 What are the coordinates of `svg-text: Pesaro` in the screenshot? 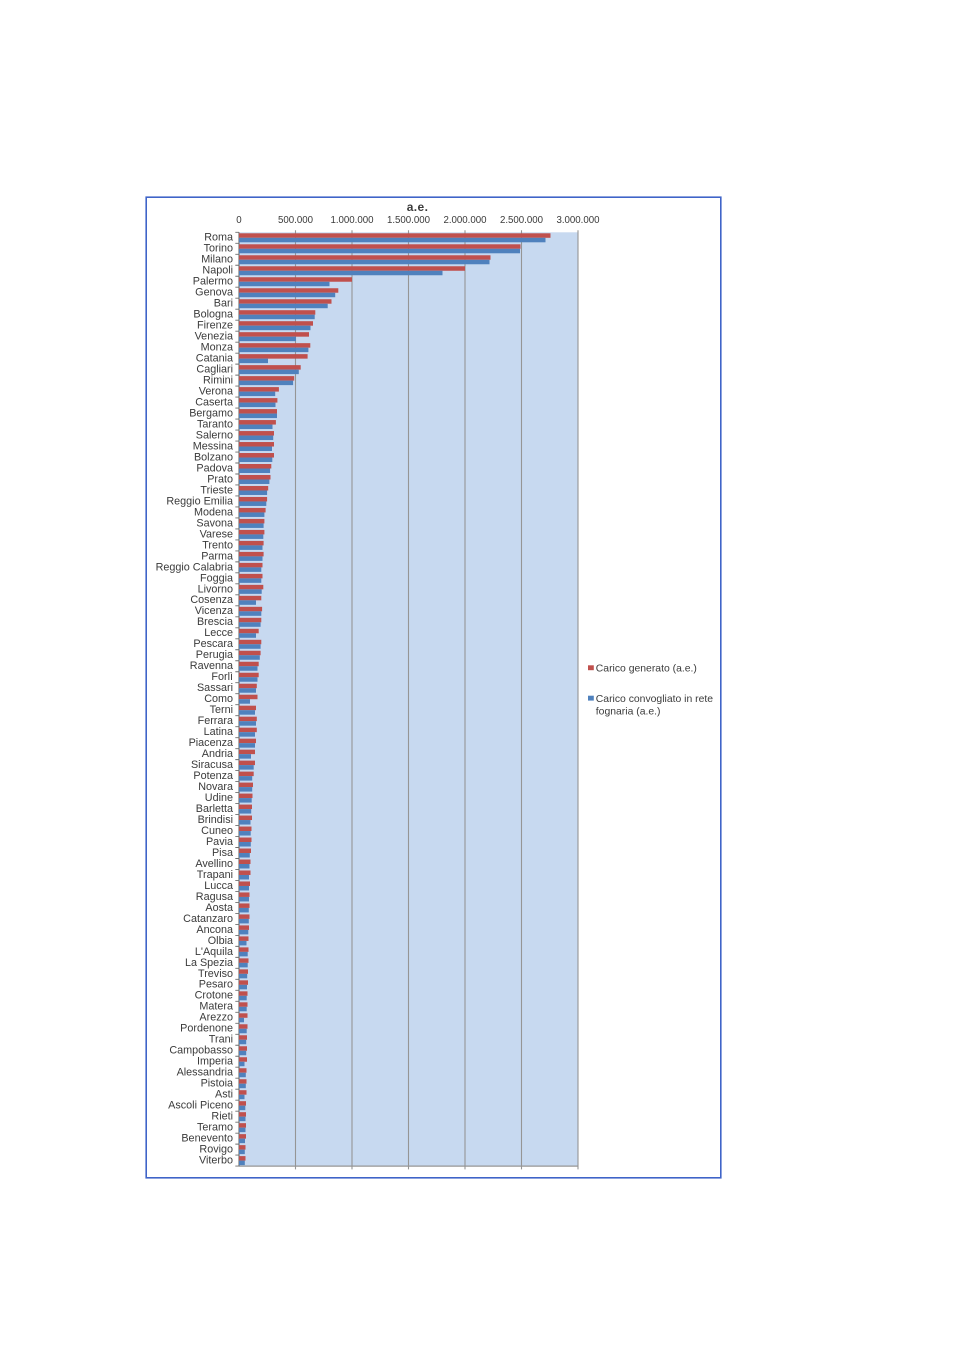 It's located at (216, 985).